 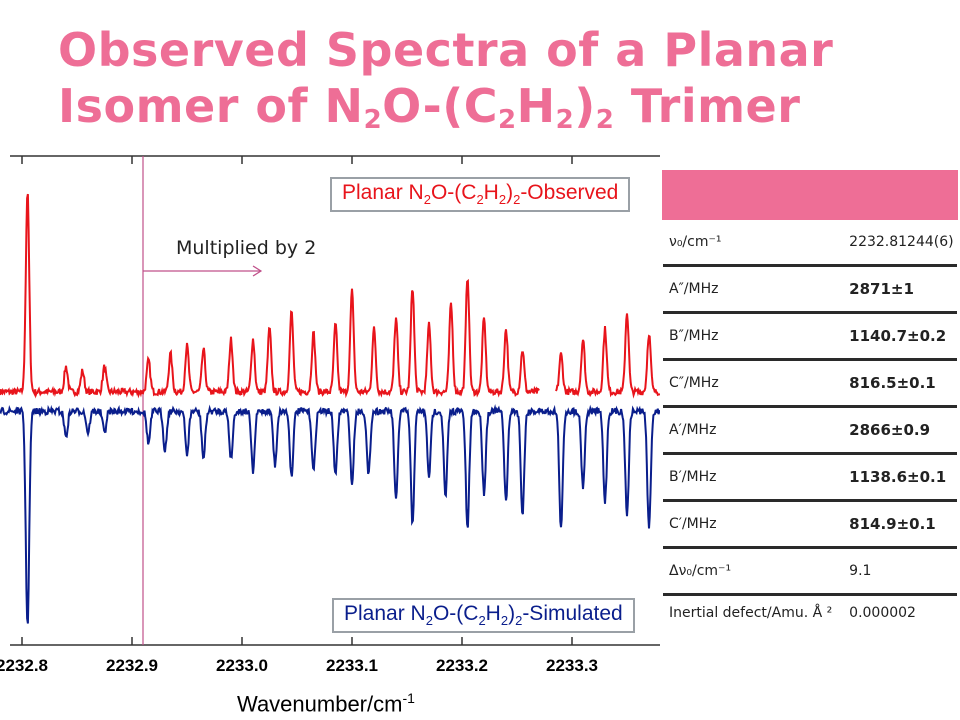 What do you see at coordinates (897, 289) in the screenshot?
I see `parameter-value: 2871±1` at bounding box center [897, 289].